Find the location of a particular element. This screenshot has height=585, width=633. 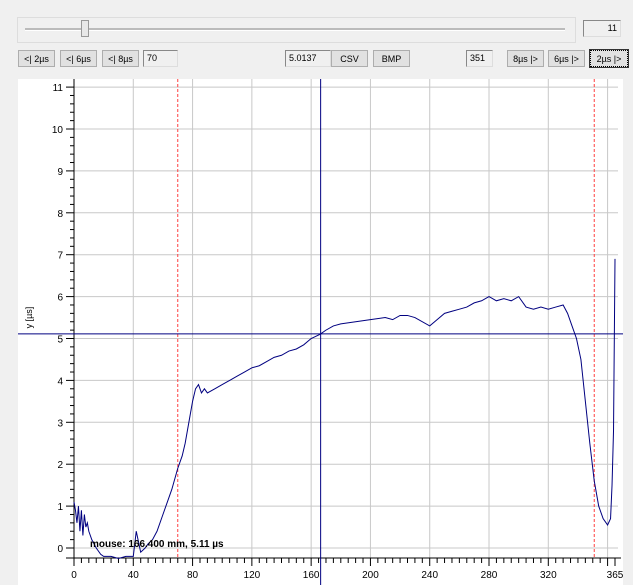

x-tick-label: 320 is located at coordinates (548, 575).